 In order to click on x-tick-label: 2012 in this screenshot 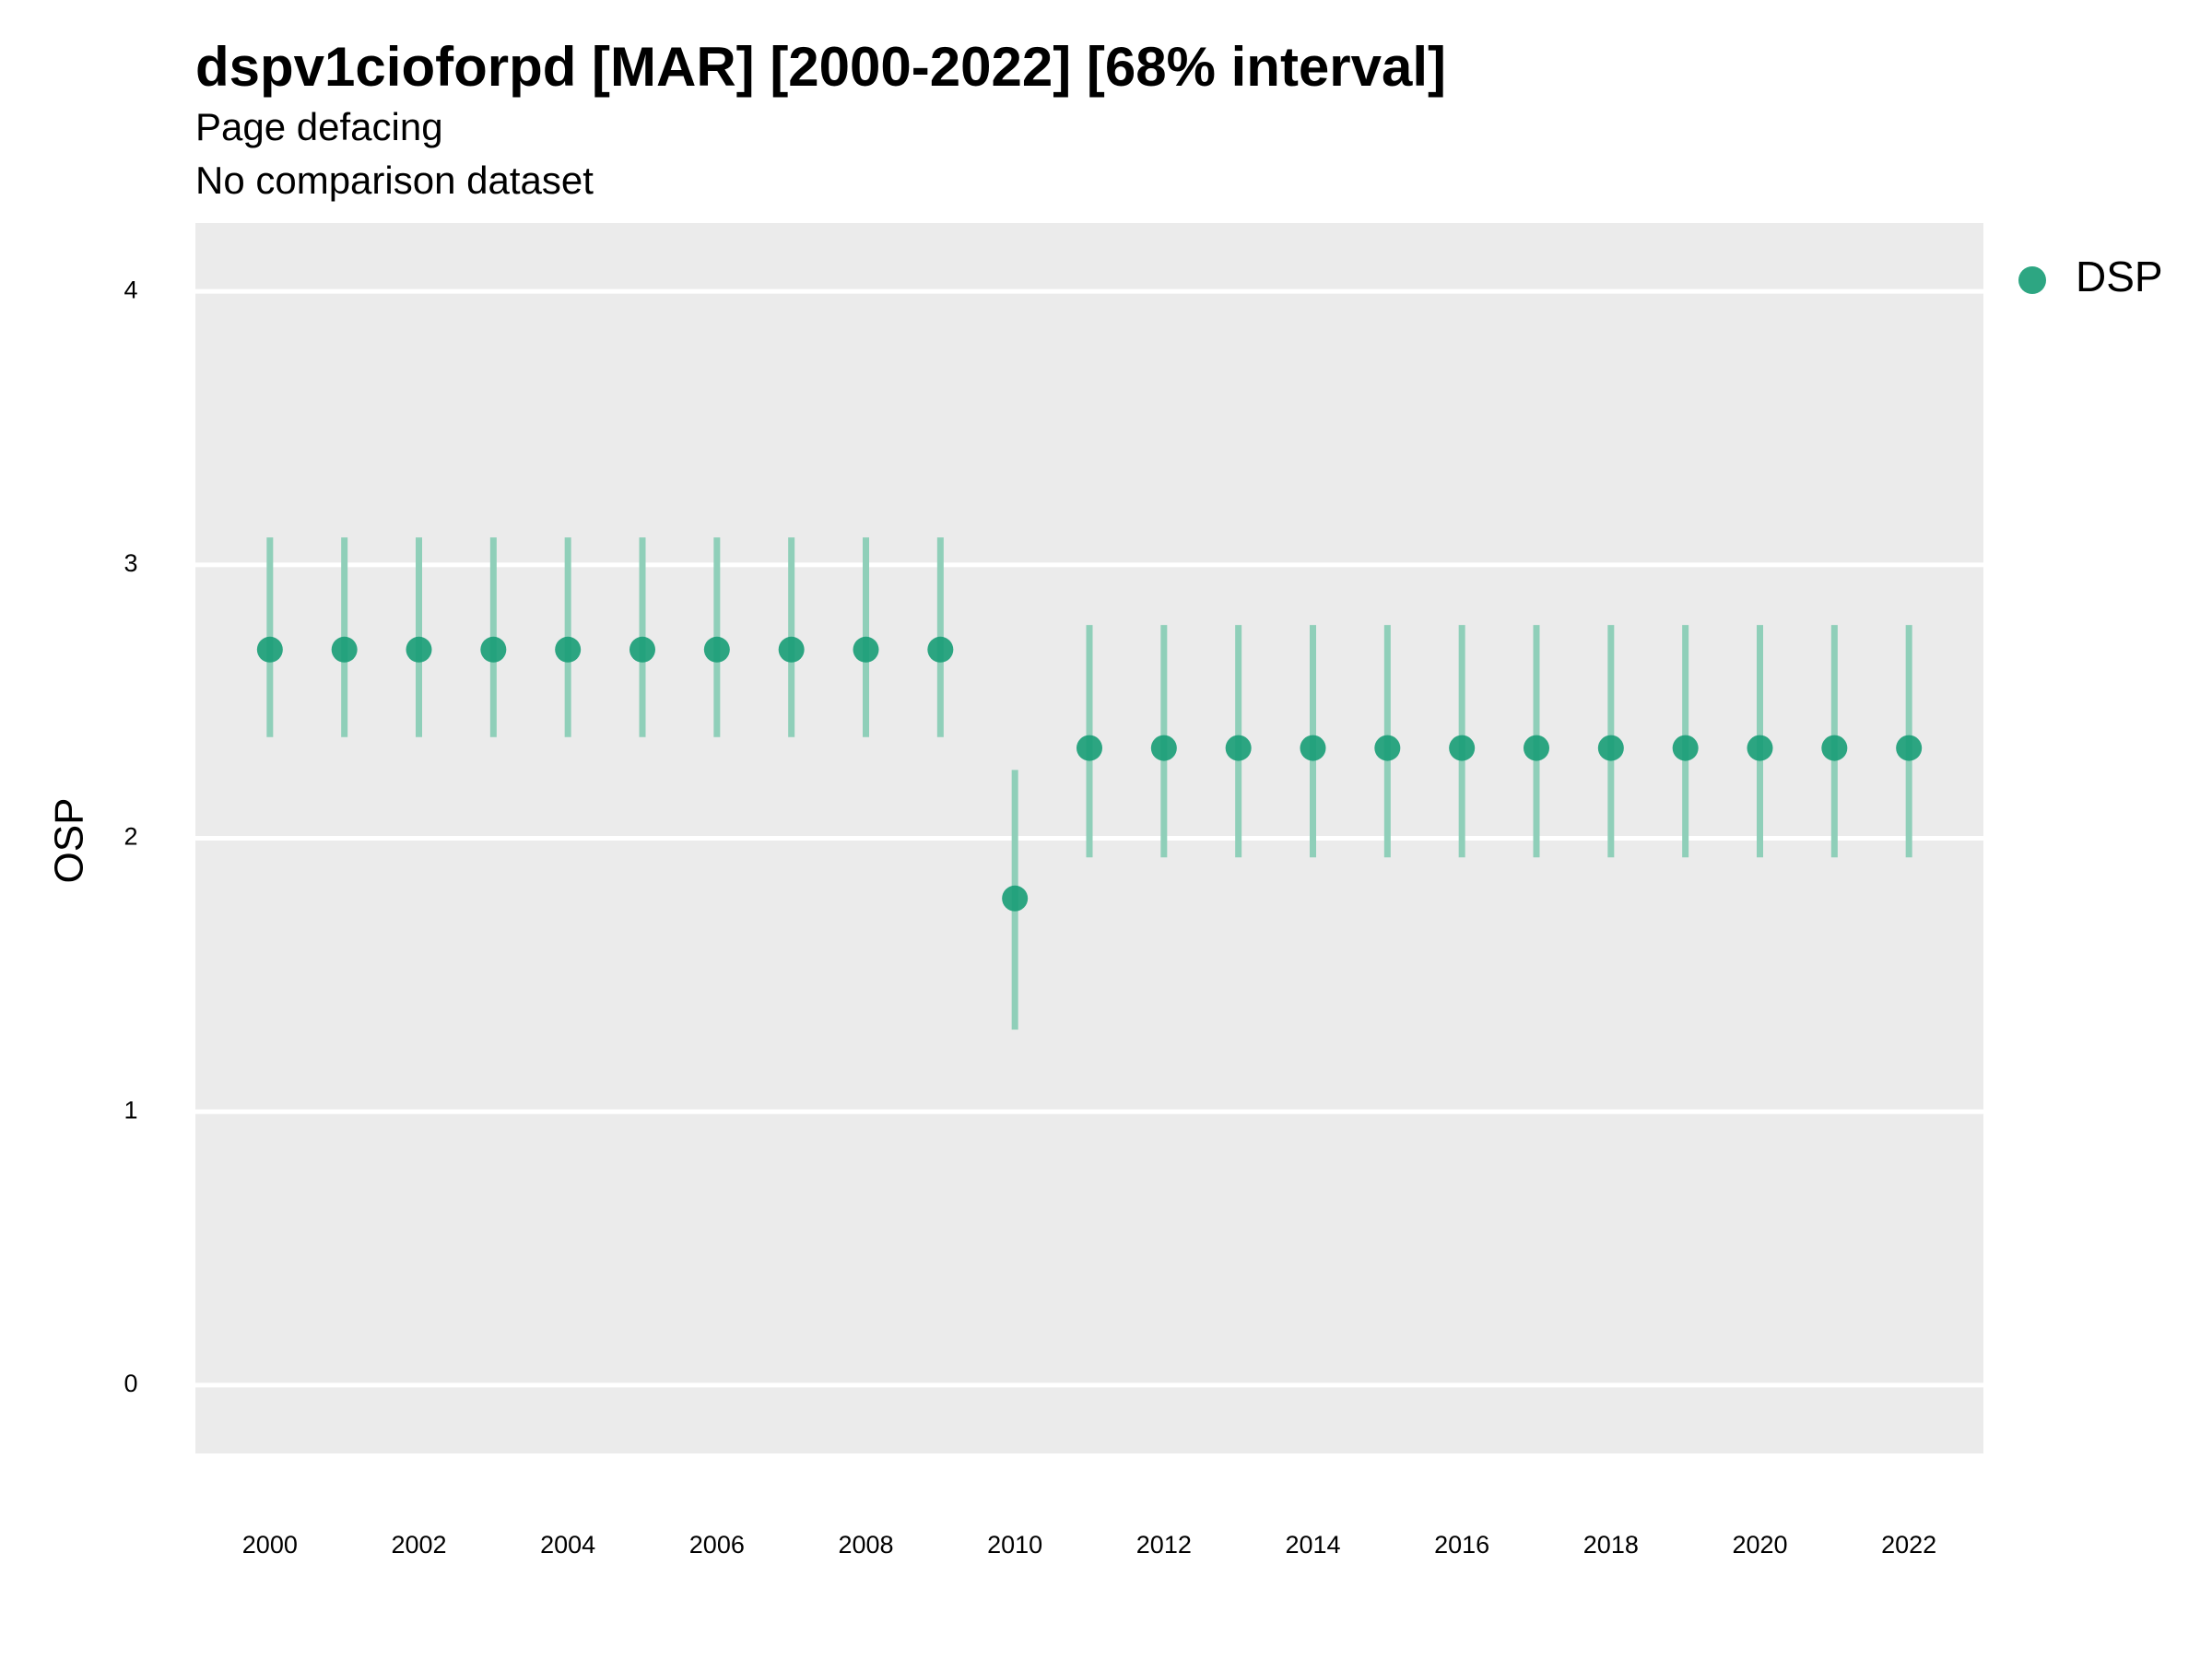, I will do `click(1164, 1545)`.